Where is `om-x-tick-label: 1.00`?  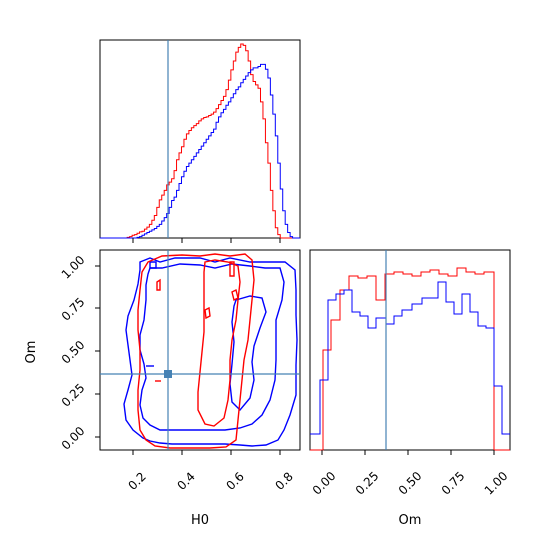
om-x-tick-label: 1.00 is located at coordinates (496, 483).